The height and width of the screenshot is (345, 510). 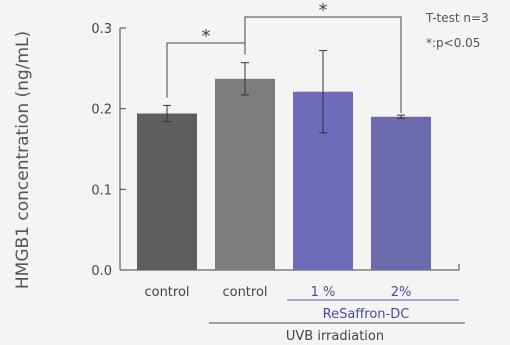 I want to click on group-label-uvb: UVB irradiation, so click(x=335, y=336).